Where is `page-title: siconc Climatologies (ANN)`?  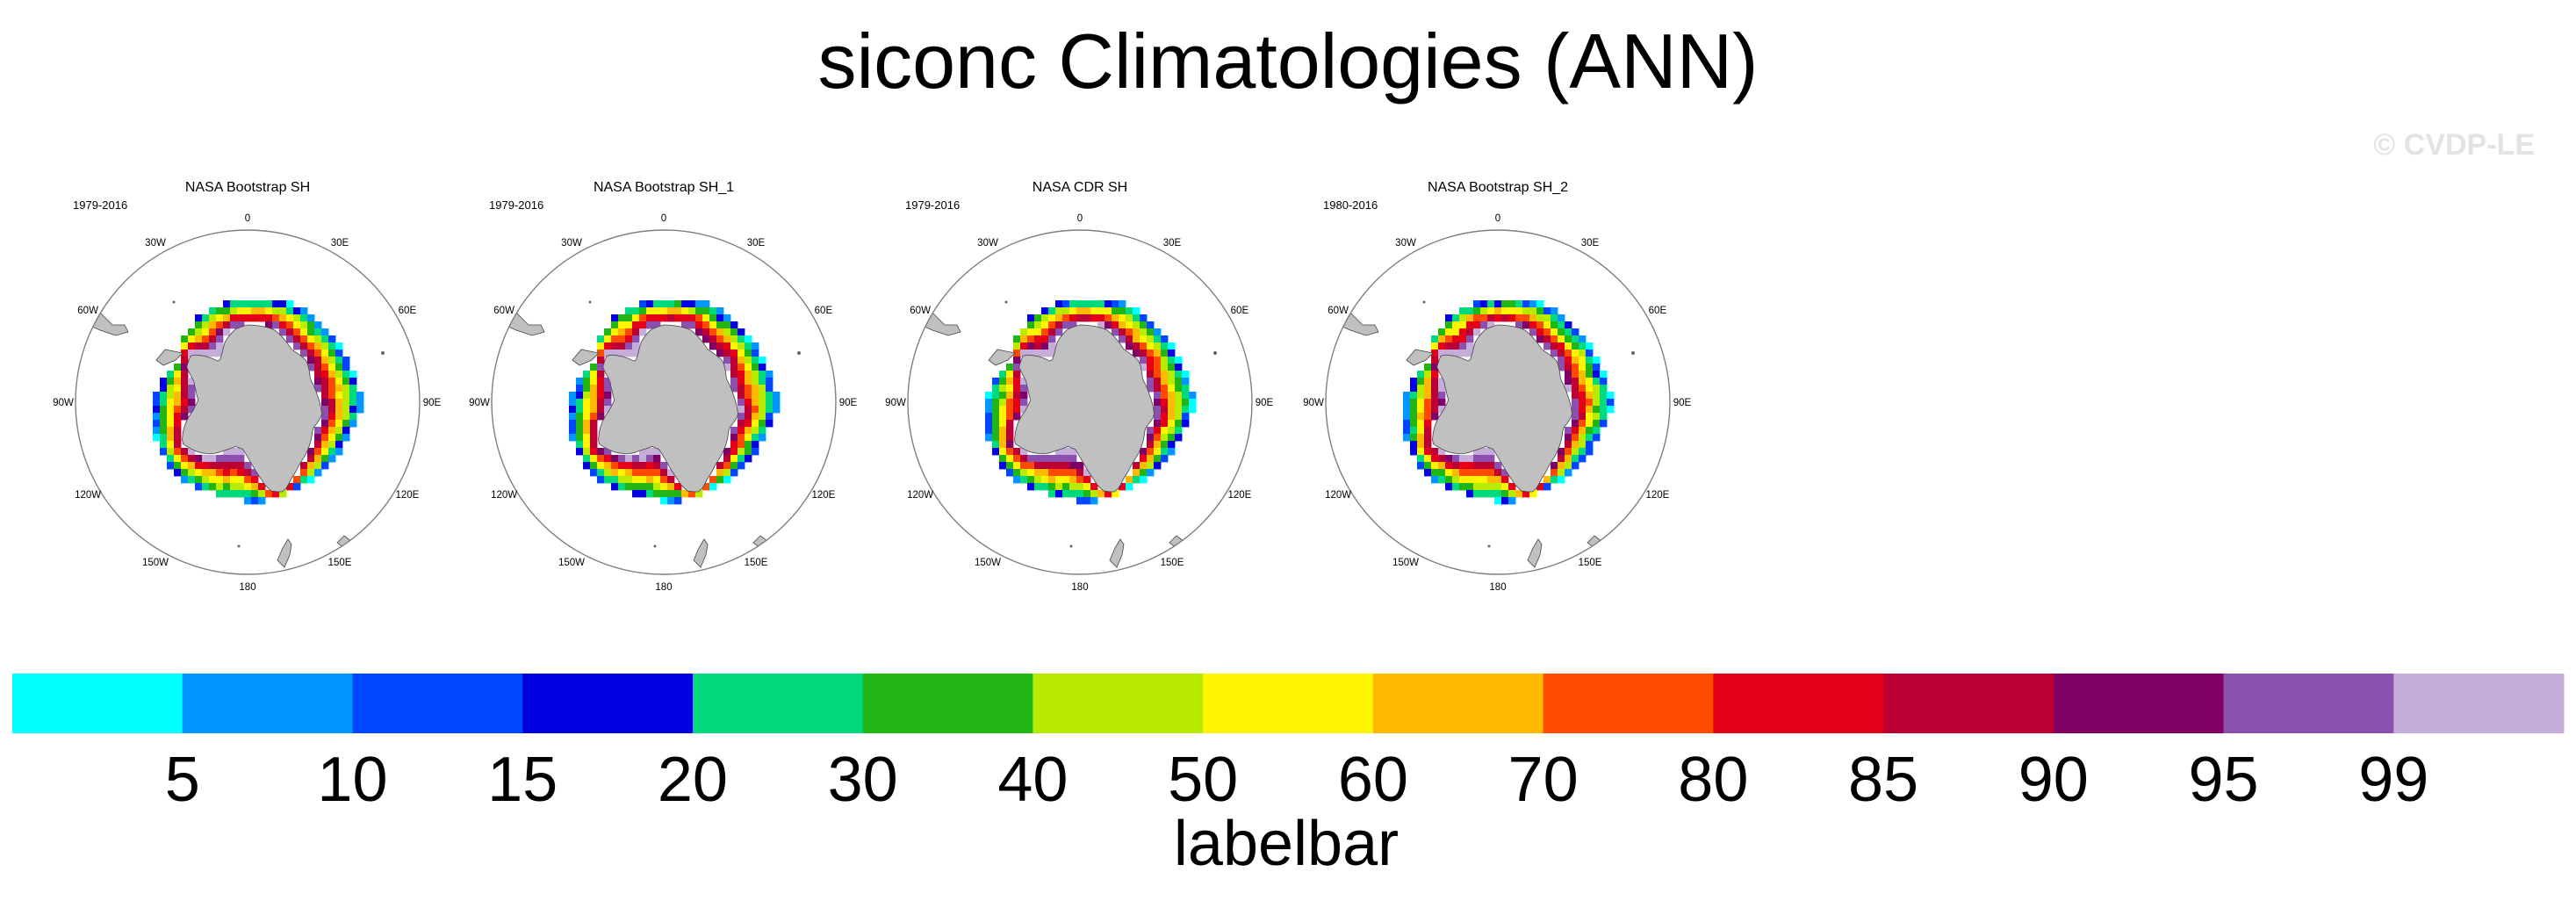
page-title: siconc Climatologies (ANN) is located at coordinates (1288, 61).